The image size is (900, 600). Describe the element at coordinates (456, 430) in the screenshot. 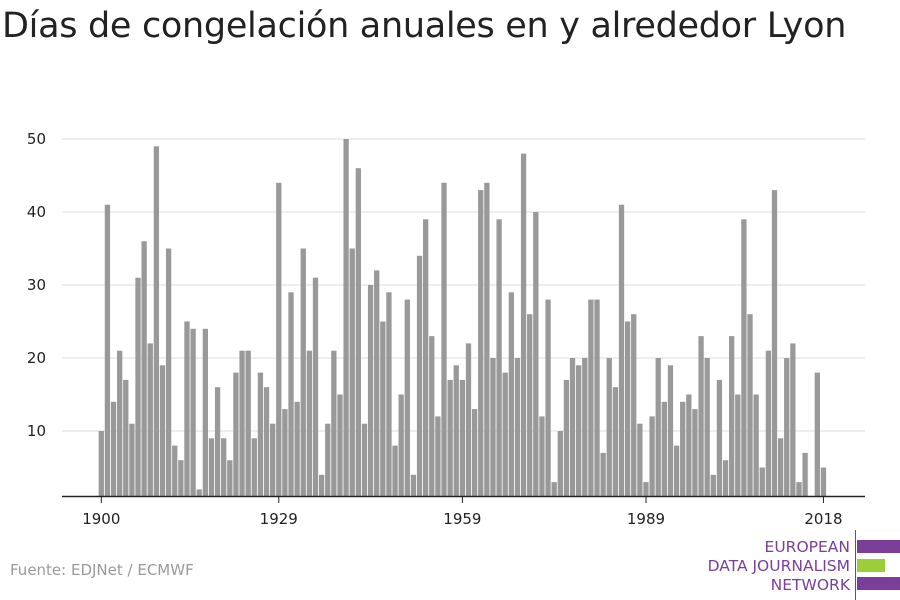

I see `bar-1958` at that location.